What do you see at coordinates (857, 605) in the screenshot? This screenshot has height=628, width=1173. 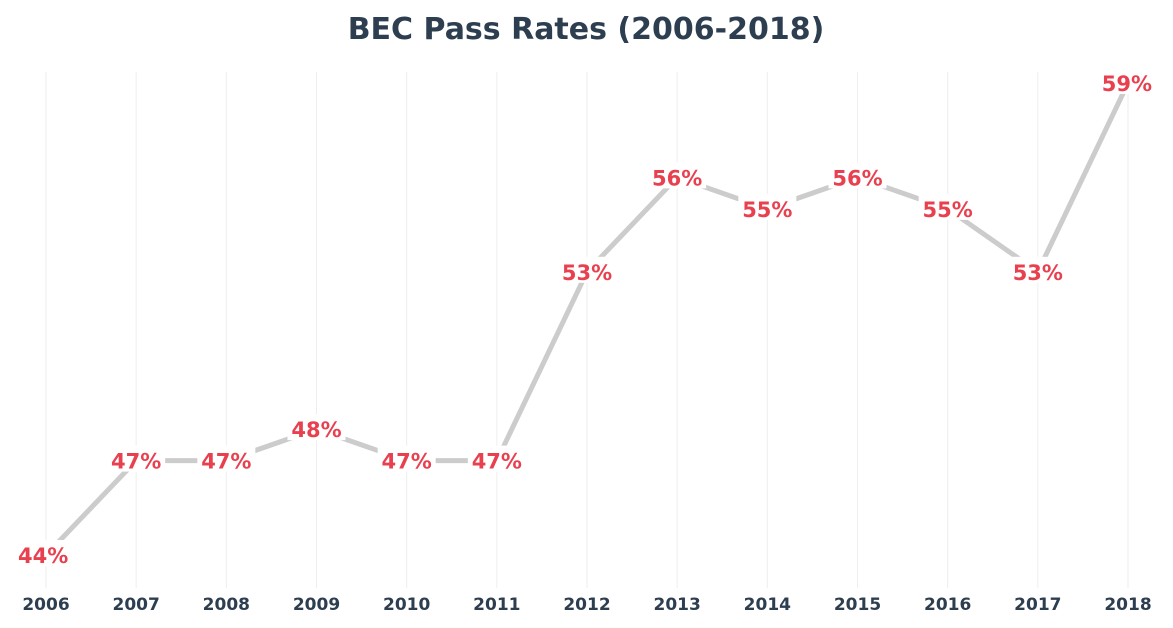 I see `x-tick-label-2015: 2015` at bounding box center [857, 605].